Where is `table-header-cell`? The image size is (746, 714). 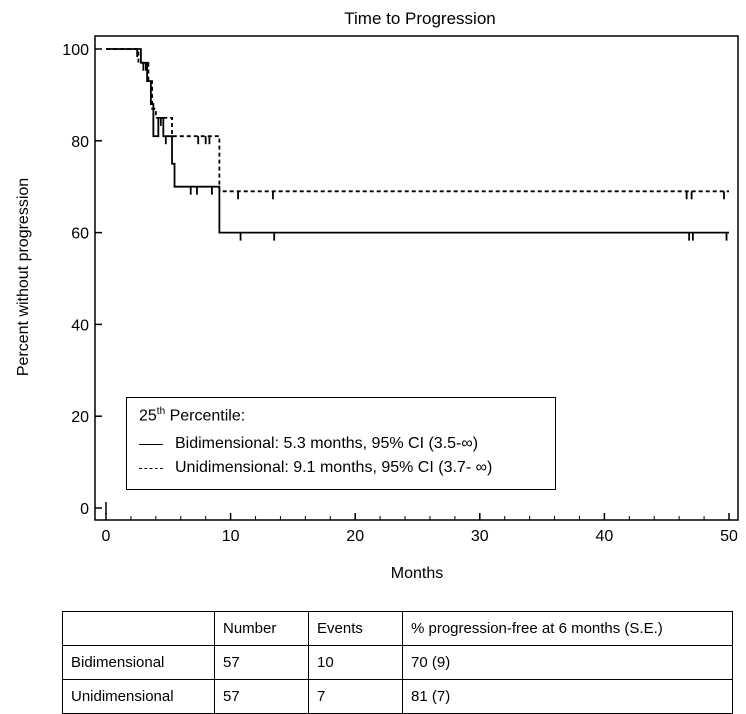 table-header-cell is located at coordinates (138, 628).